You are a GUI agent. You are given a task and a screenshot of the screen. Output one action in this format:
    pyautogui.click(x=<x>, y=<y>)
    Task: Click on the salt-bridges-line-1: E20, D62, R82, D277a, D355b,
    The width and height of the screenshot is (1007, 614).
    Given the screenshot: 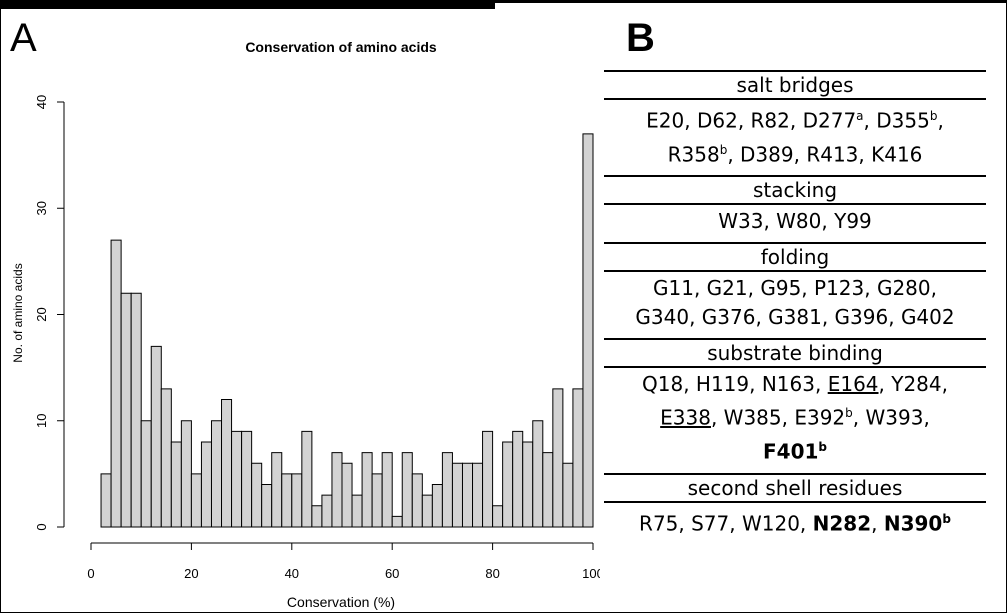 What is the action you would take?
    pyautogui.click(x=795, y=119)
    